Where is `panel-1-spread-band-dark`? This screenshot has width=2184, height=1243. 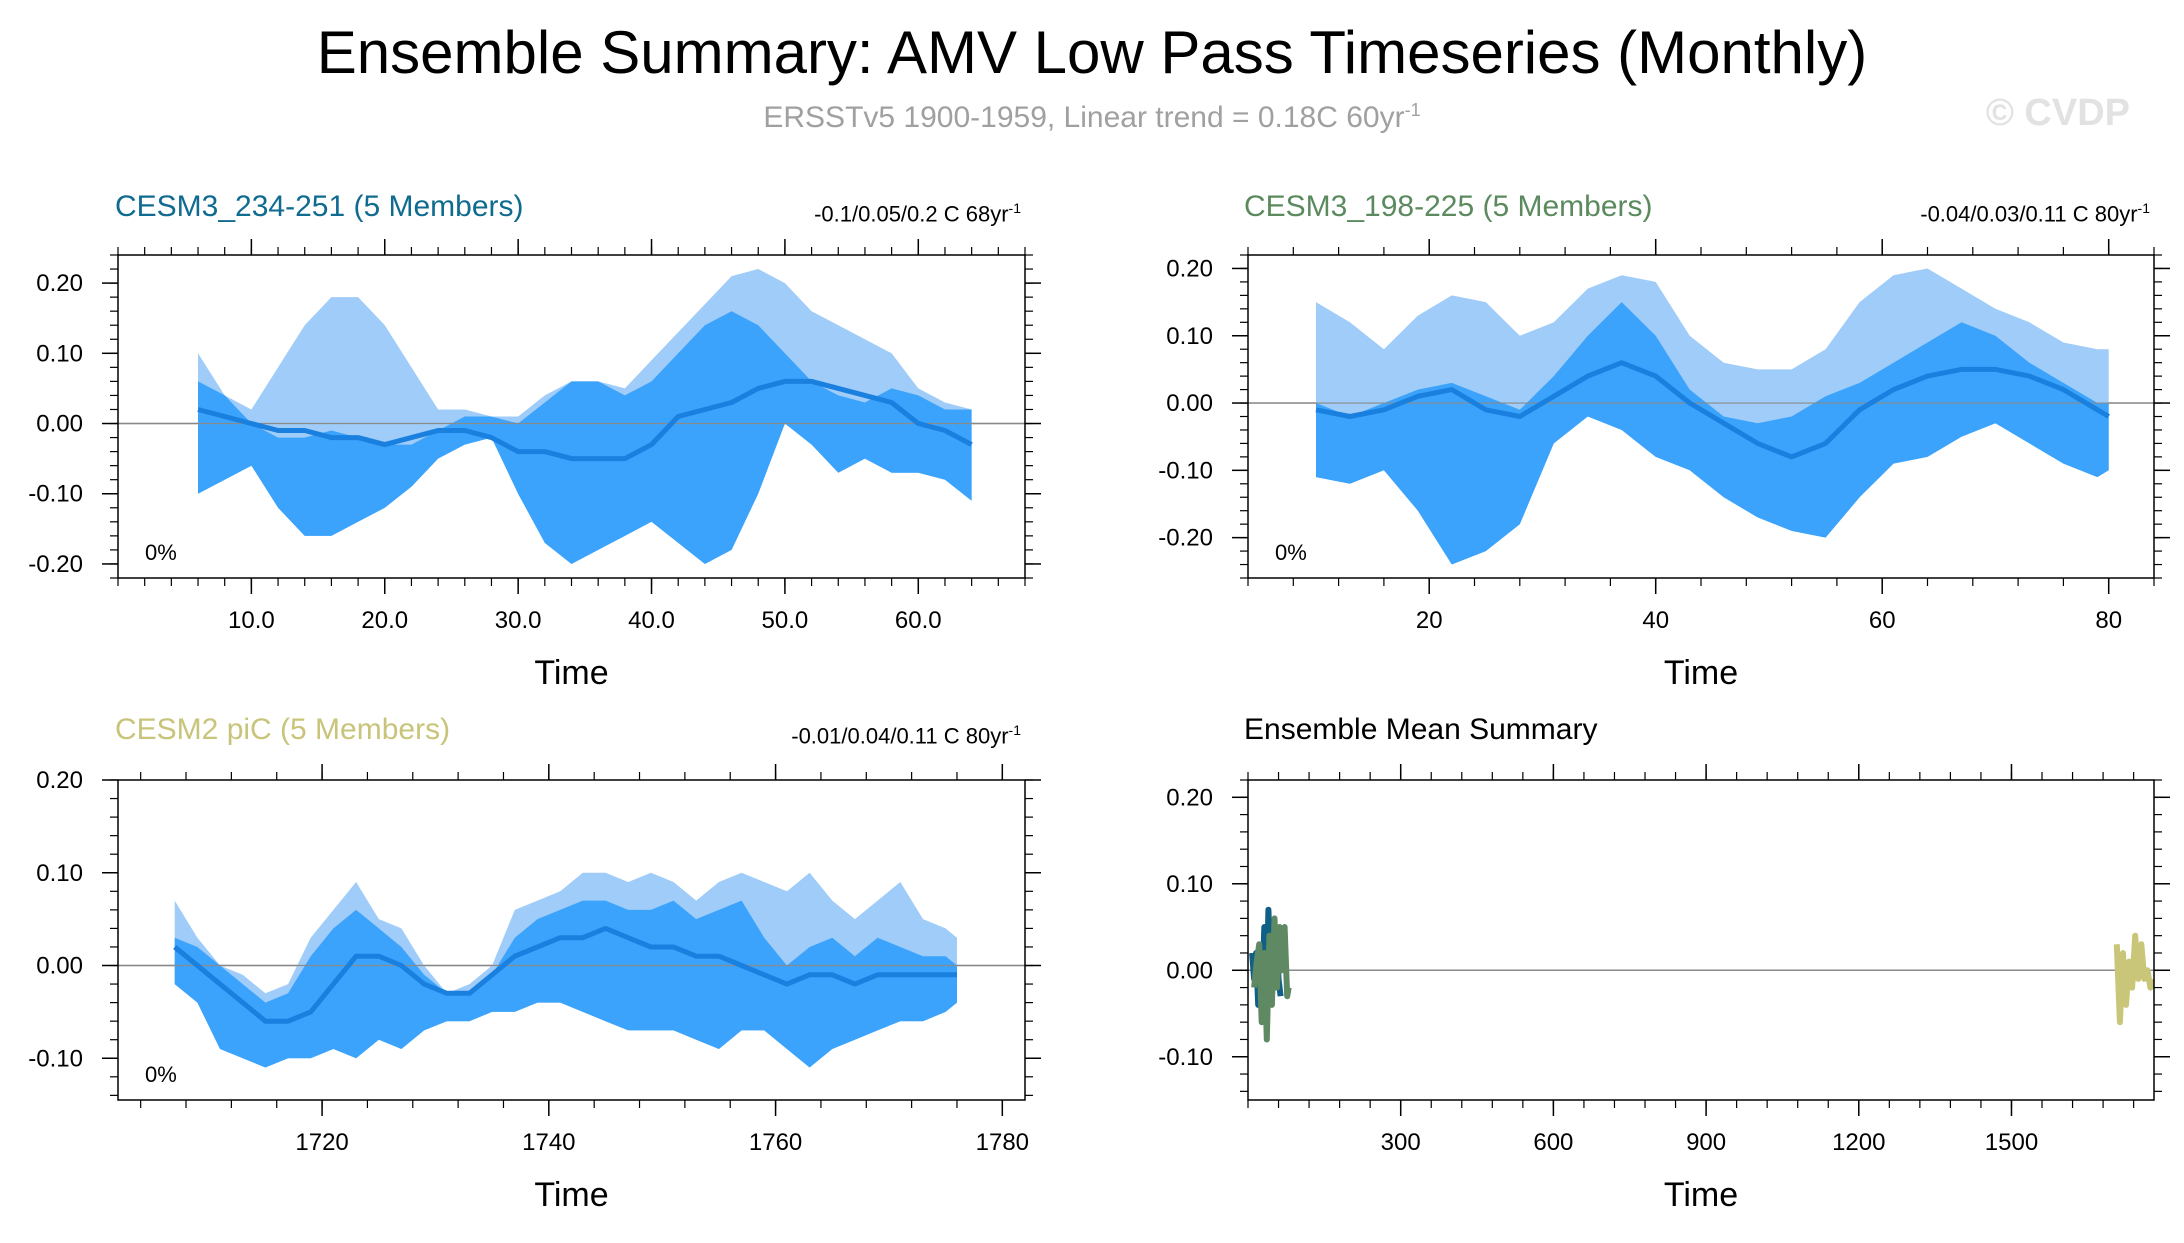 panel-1-spread-band-dark is located at coordinates (585, 437).